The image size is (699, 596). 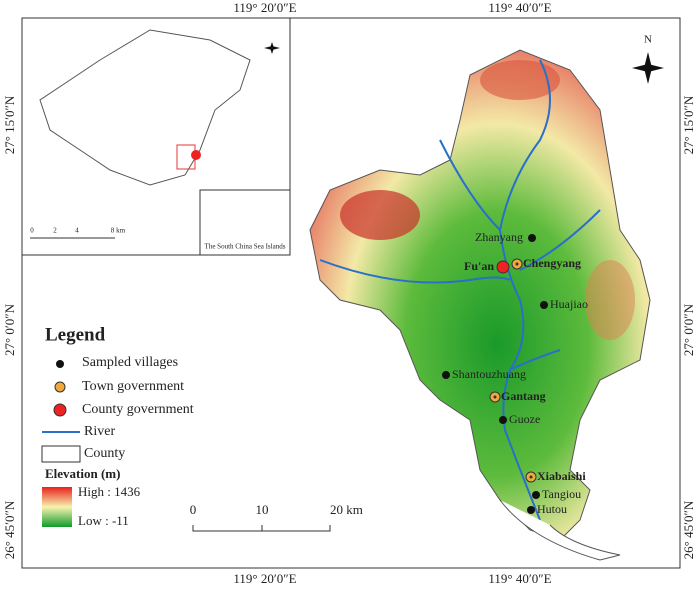 I want to click on river, so click(x=524, y=290).